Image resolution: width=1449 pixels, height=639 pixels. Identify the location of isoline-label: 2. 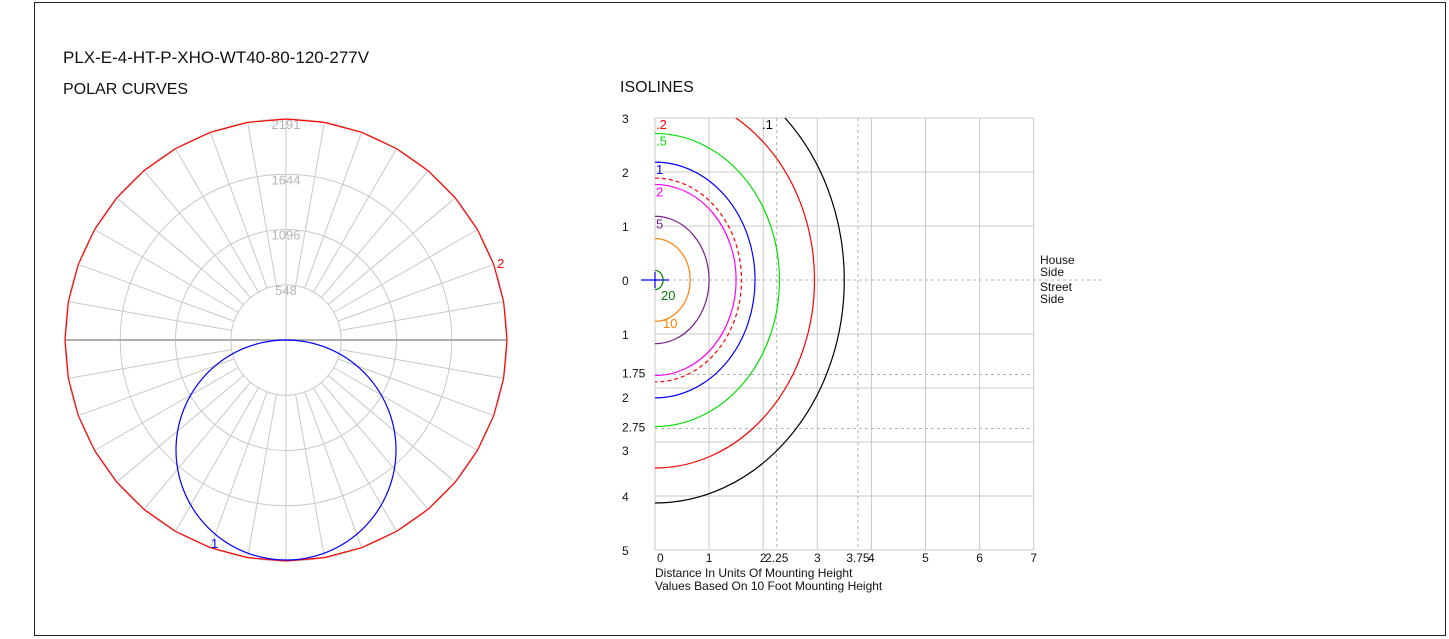
(659, 191).